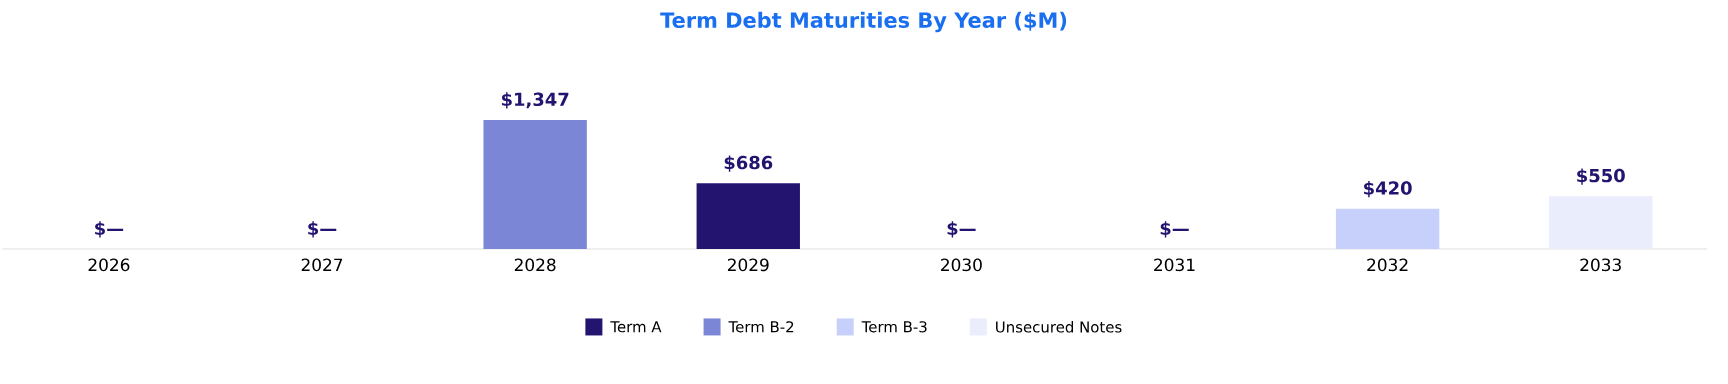 The image size is (1728, 384). Describe the element at coordinates (1388, 189) in the screenshot. I see `data-label: $420` at that location.